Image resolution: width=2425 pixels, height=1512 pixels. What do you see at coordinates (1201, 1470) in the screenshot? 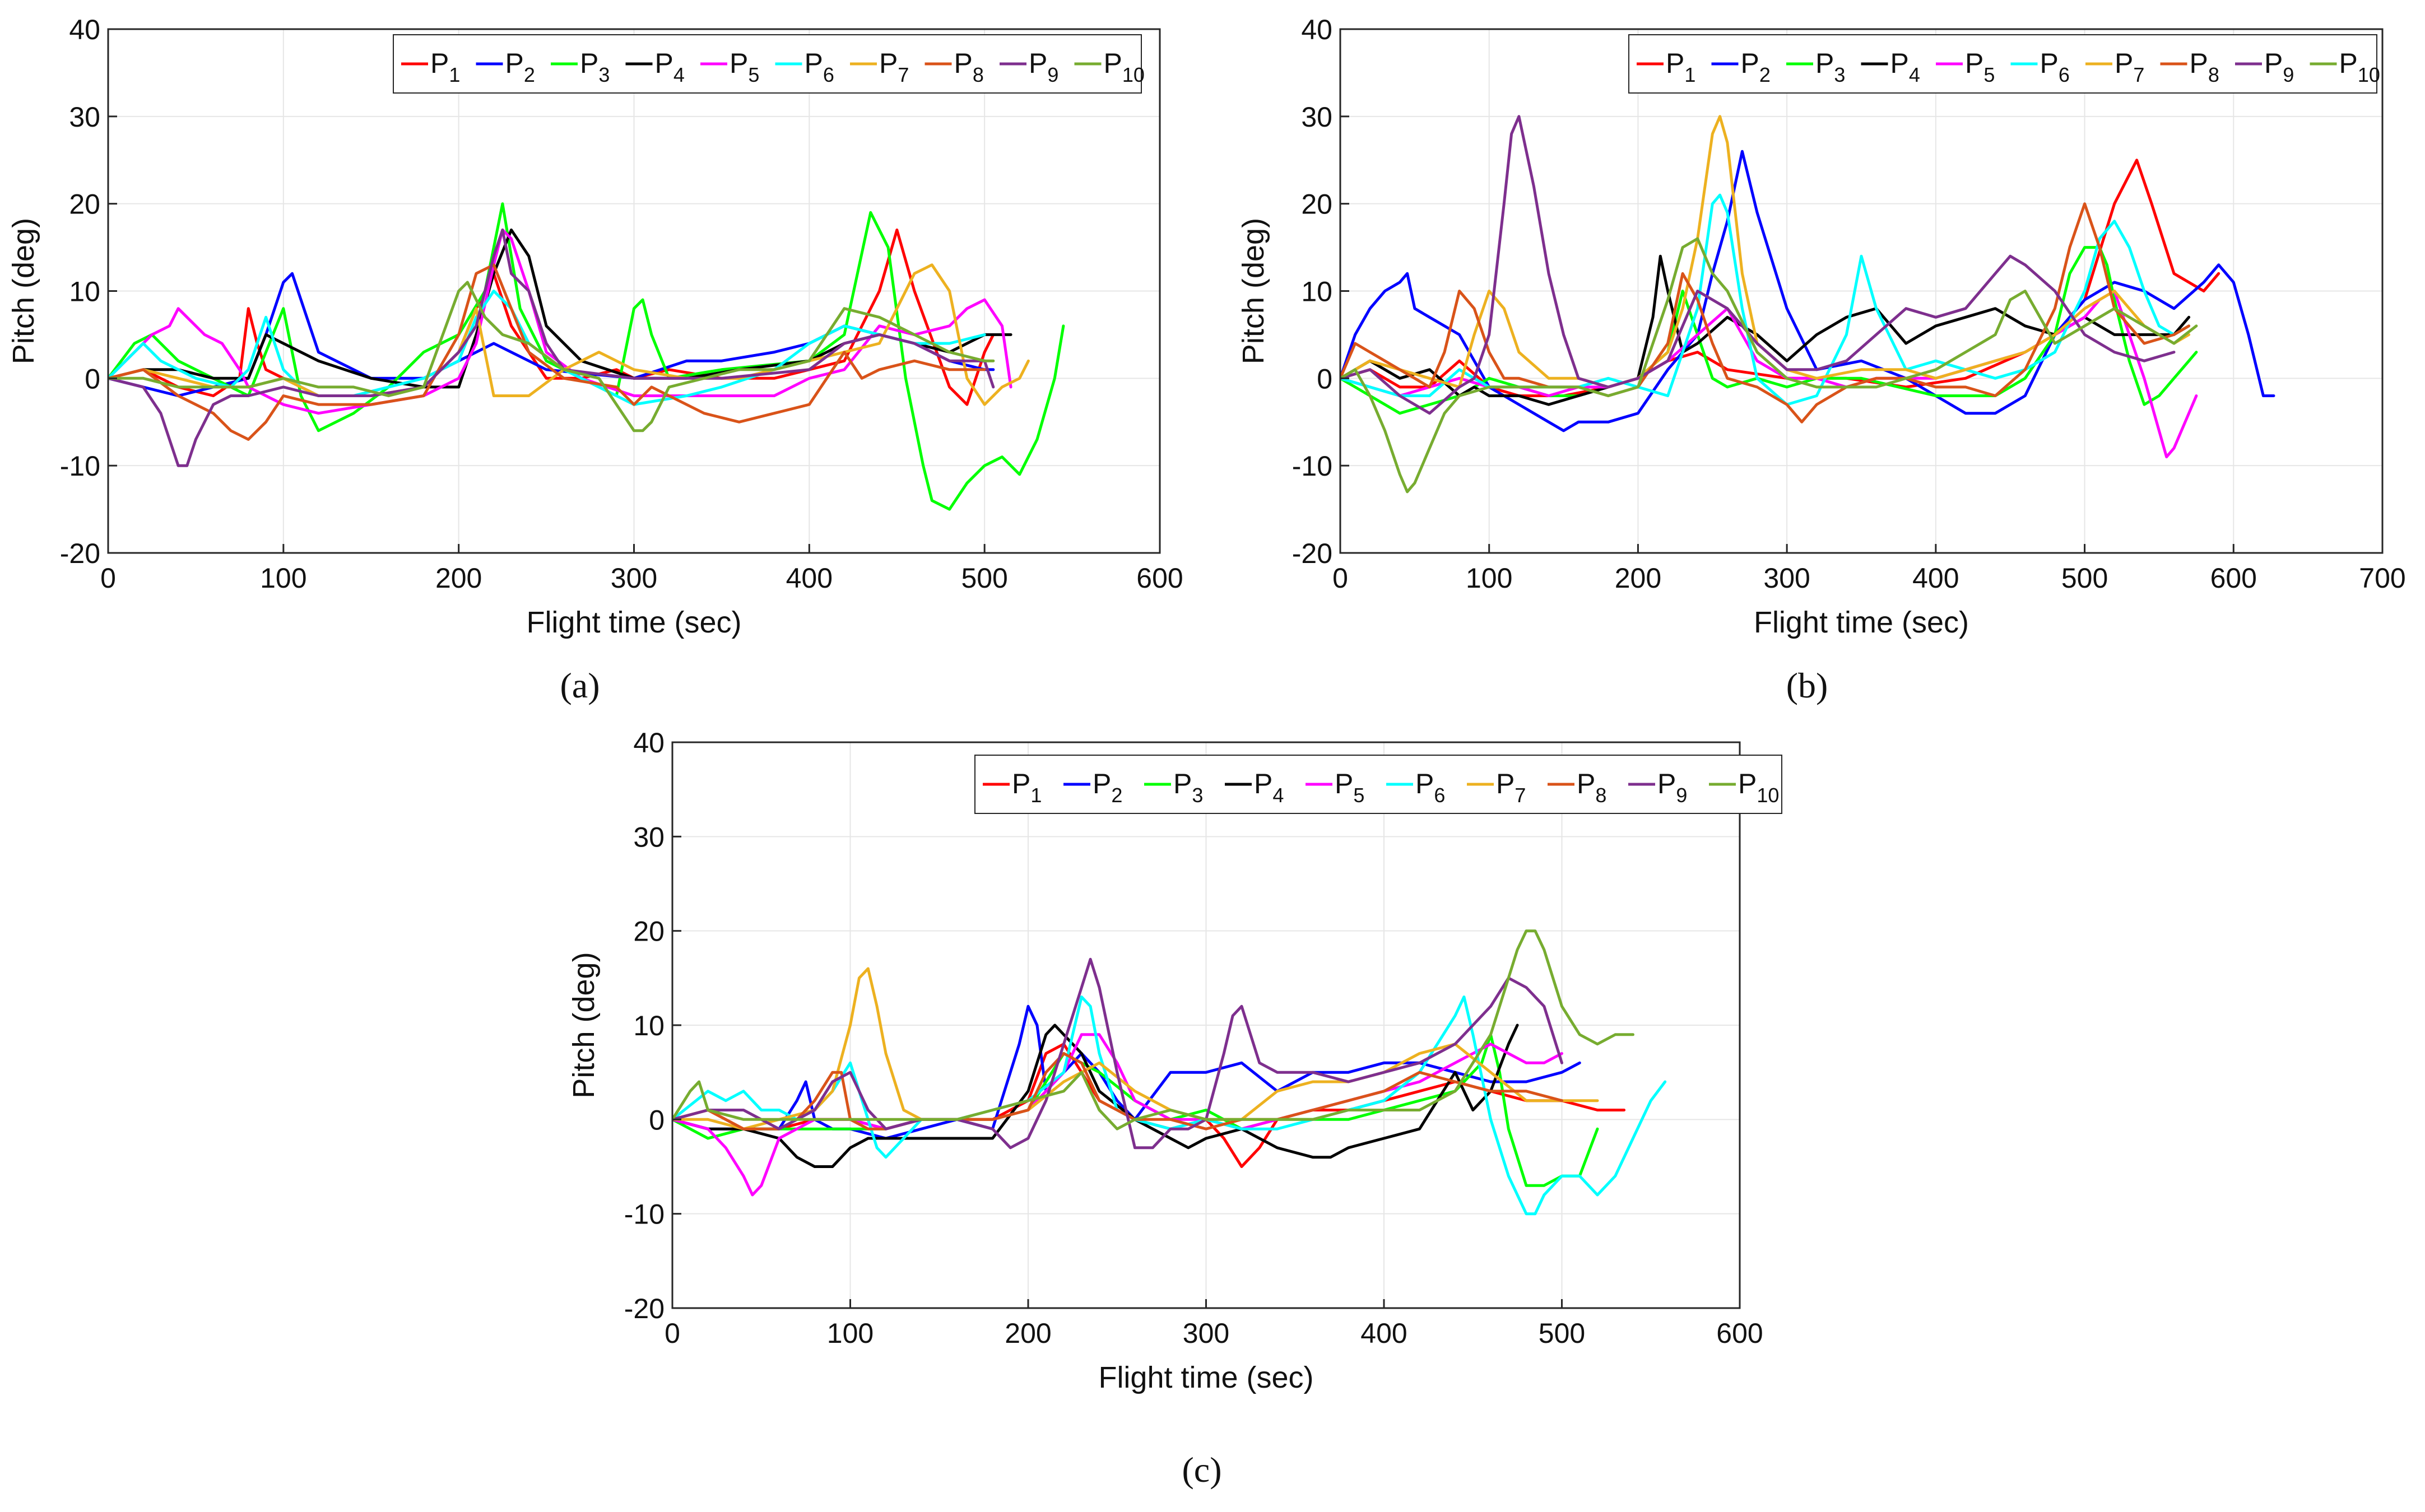
I see `figure-caption-c: (c)` at bounding box center [1201, 1470].